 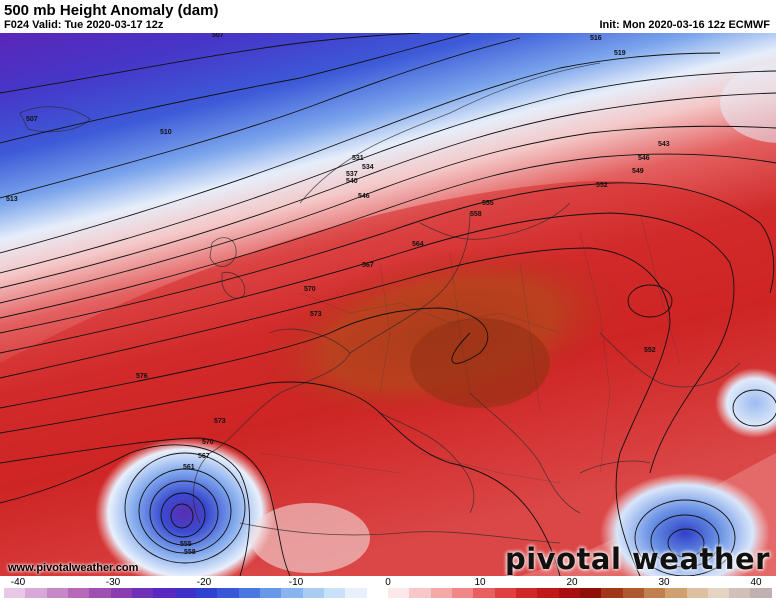 I want to click on contour-label: 516, so click(x=596, y=38).